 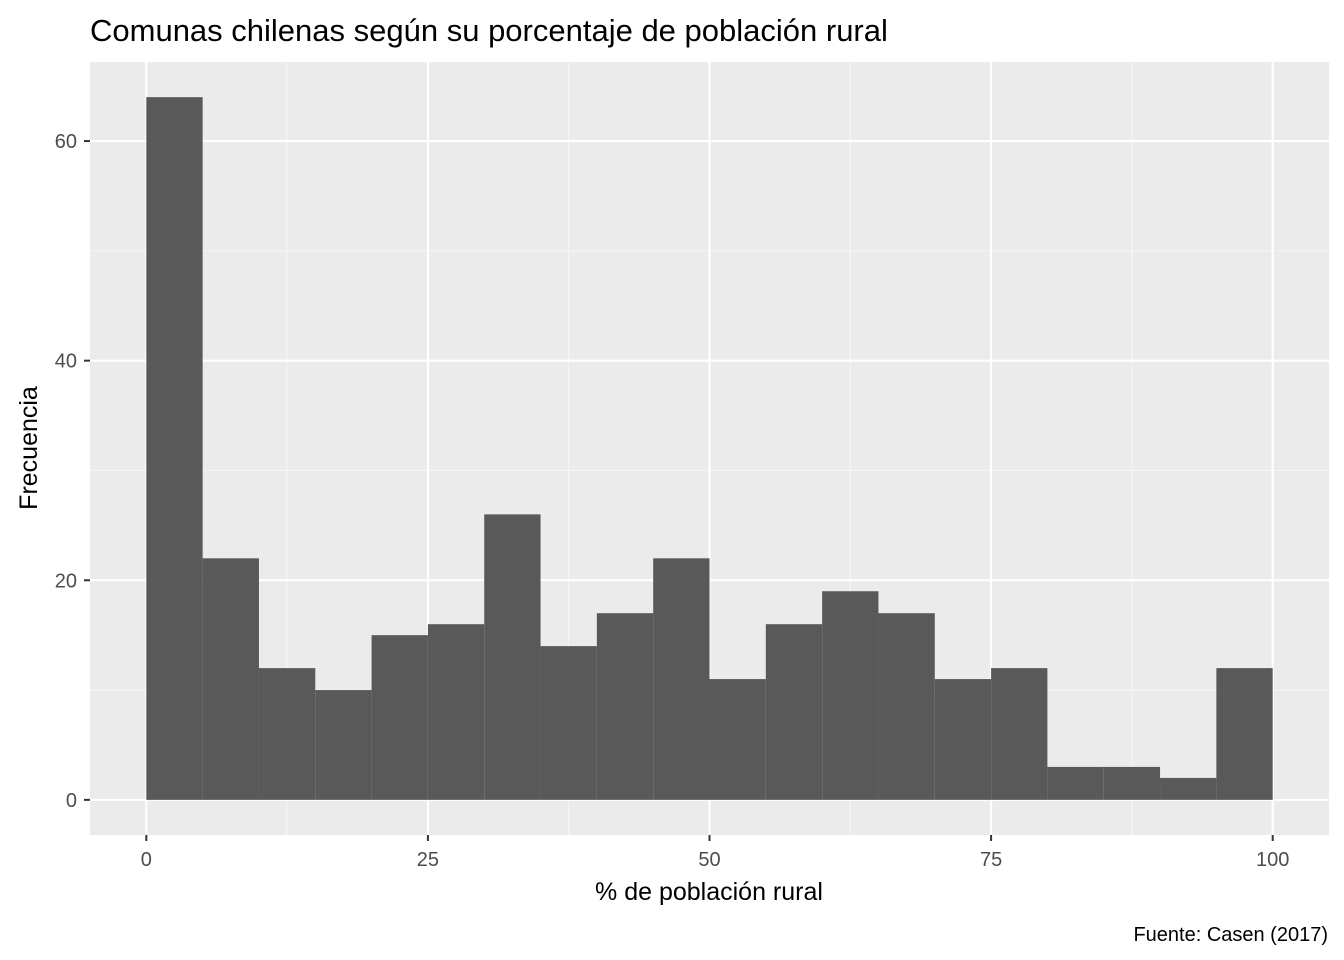 I want to click on y-axis-title: Frecuencia, so click(x=29, y=448).